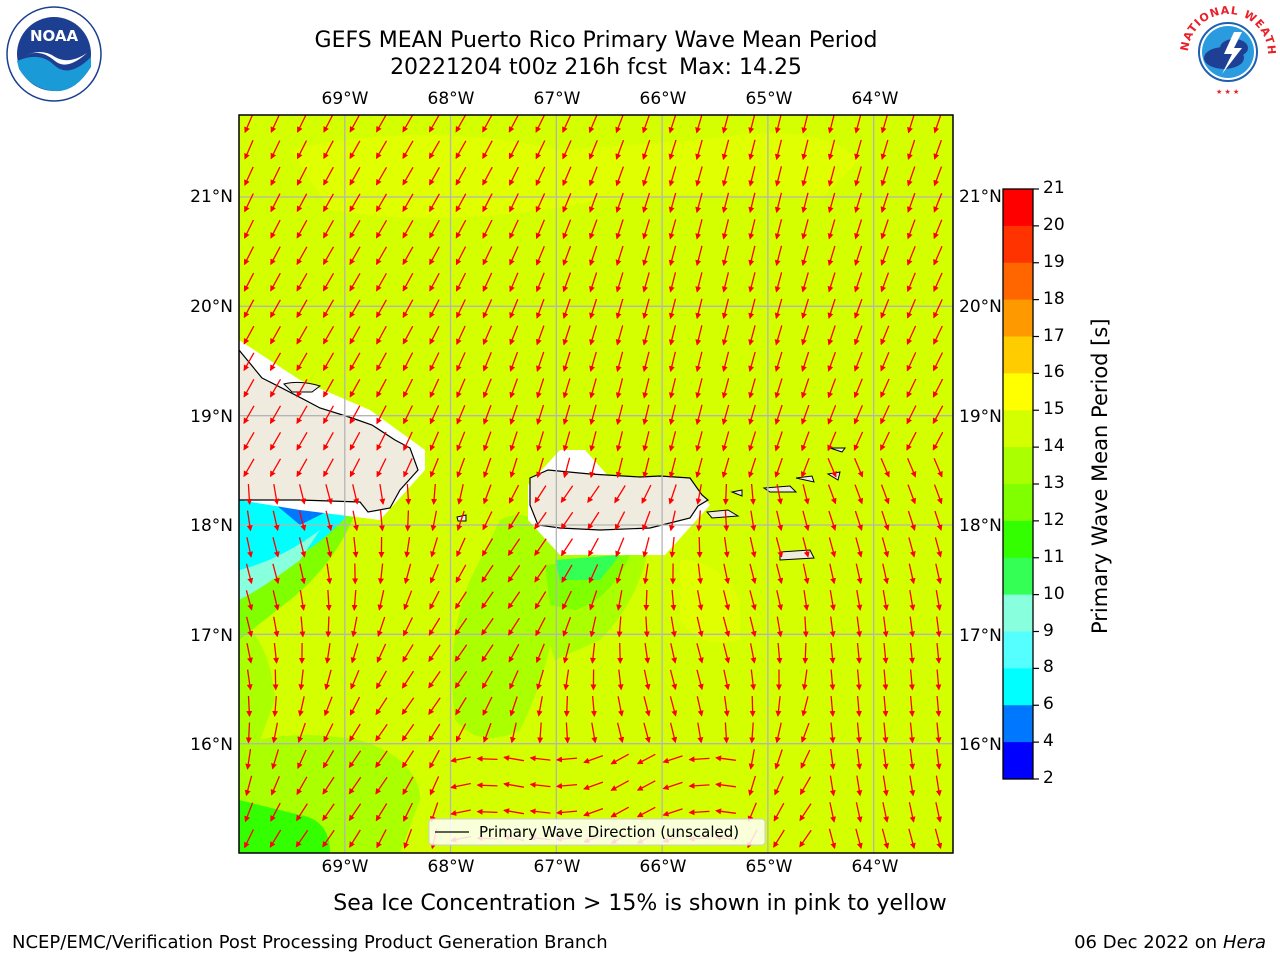 This screenshot has height=960, width=1280. I want to click on colorbar-tick-label: 8, so click(1048, 667).